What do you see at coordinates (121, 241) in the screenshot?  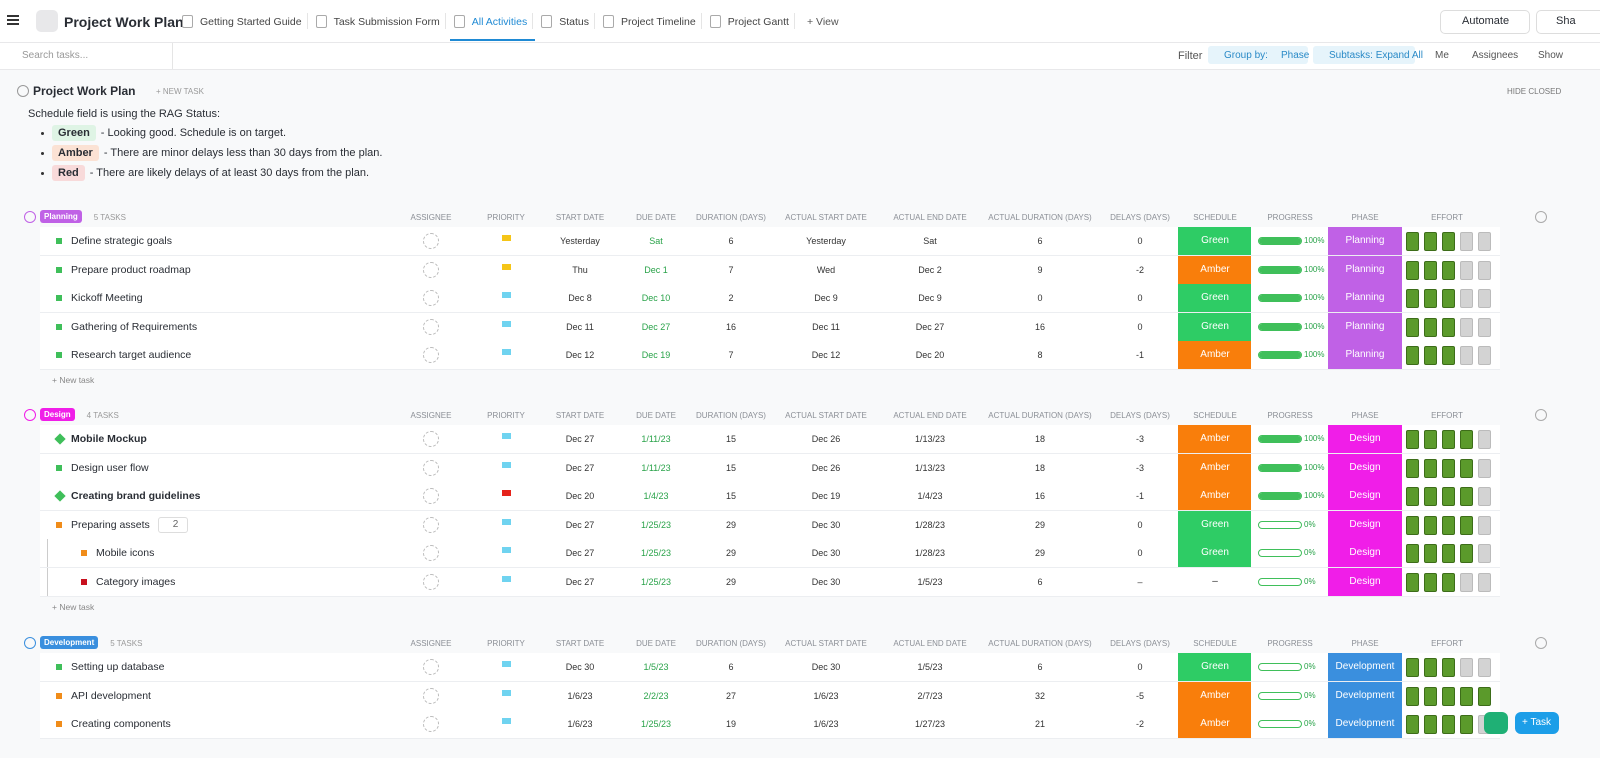 I see `task-name: Define strategic goals` at bounding box center [121, 241].